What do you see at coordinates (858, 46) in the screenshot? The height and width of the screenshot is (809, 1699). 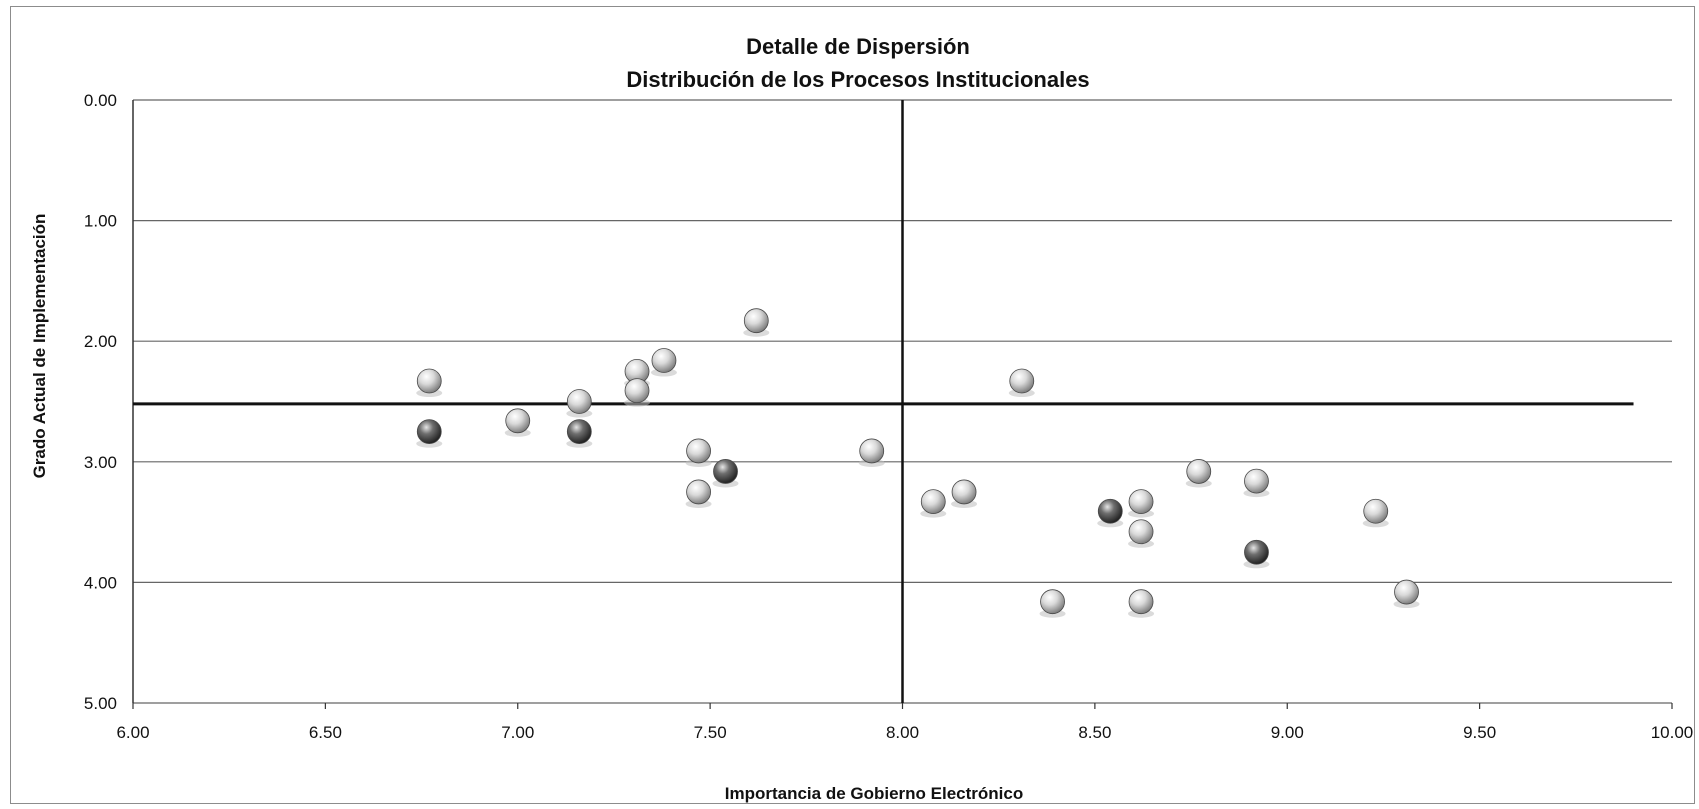 I see `chart-title: Detalle de Dispersión` at bounding box center [858, 46].